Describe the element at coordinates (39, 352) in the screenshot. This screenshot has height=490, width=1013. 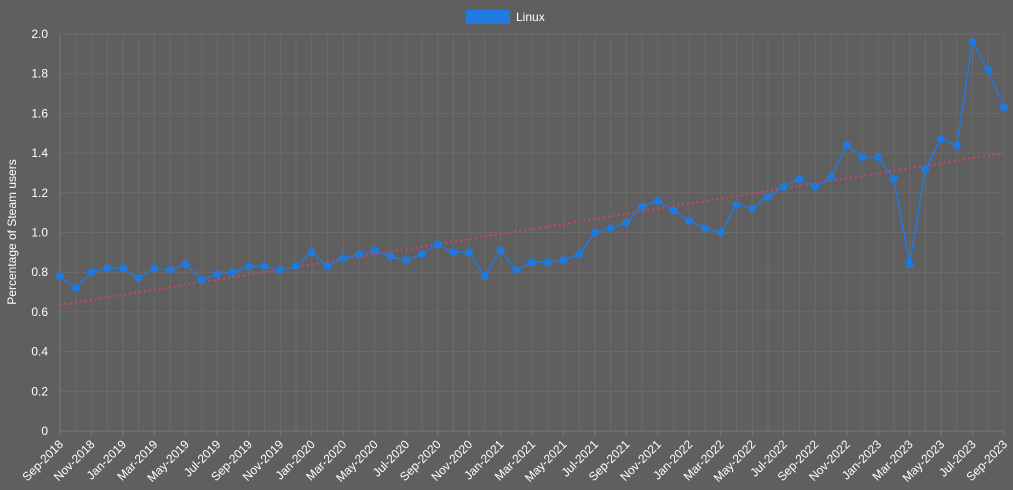
I see `y-tick-label: 0.4` at that location.